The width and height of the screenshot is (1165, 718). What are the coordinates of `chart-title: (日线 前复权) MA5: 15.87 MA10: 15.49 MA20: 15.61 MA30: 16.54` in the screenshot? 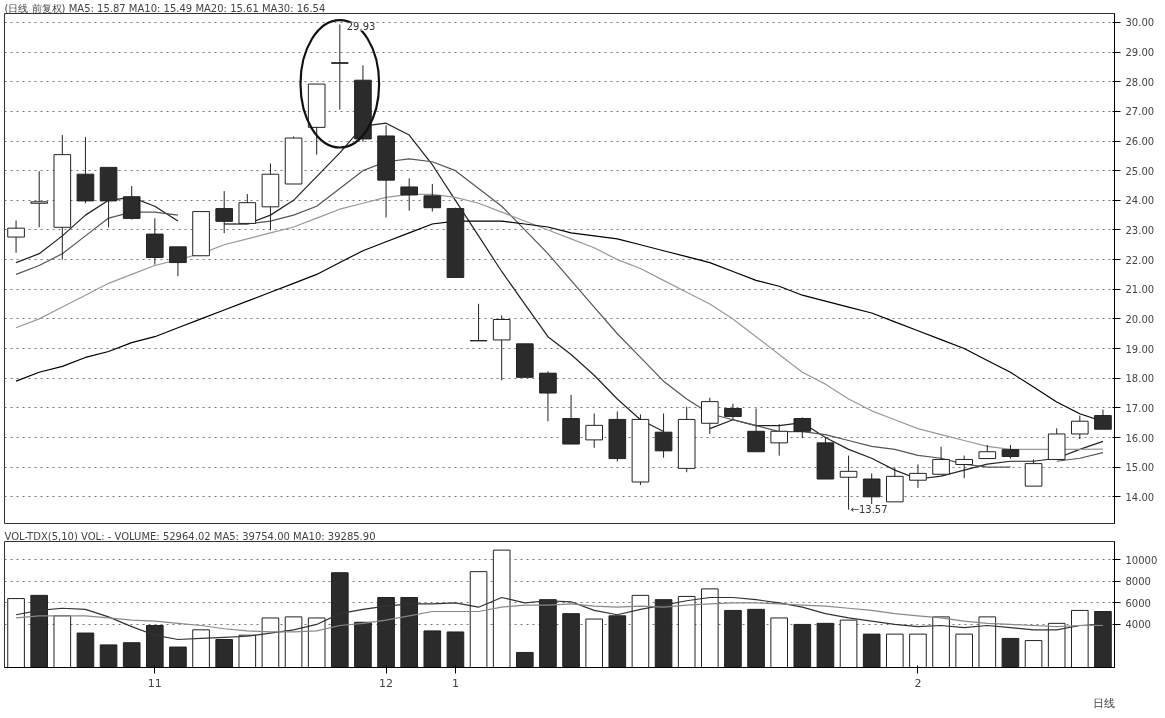 It's located at (165, 8).